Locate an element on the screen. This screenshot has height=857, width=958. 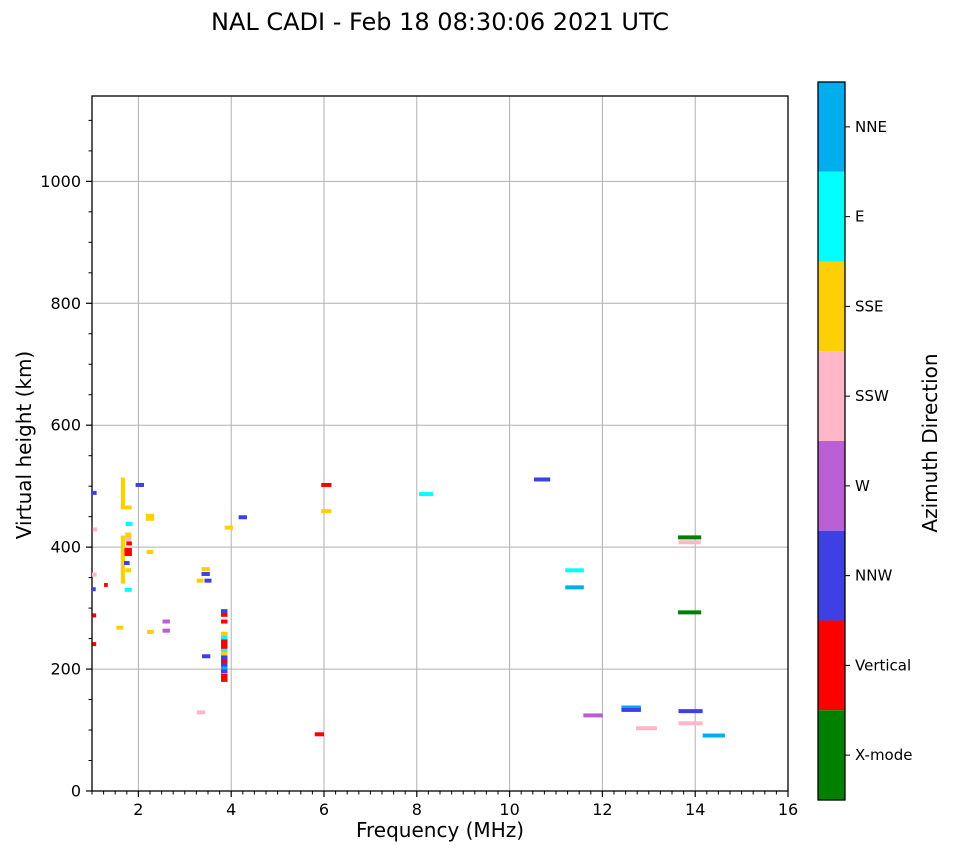
y-tick-label: 1000 is located at coordinates (60, 181).